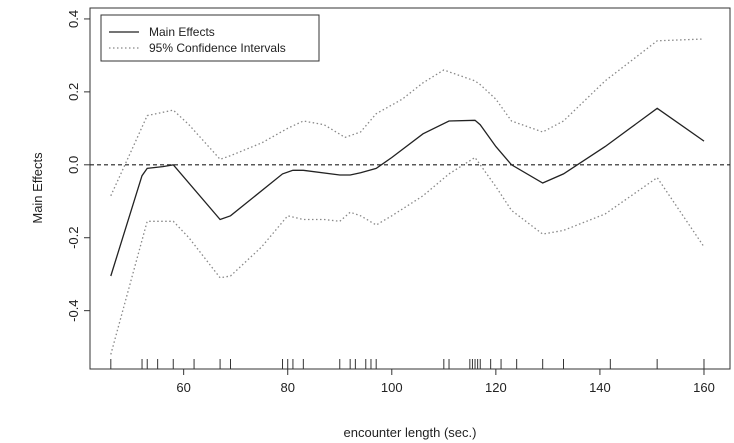 The image size is (734, 443). I want to click on legend: Main Effects 95% Confidence Intervals, so click(210, 38).